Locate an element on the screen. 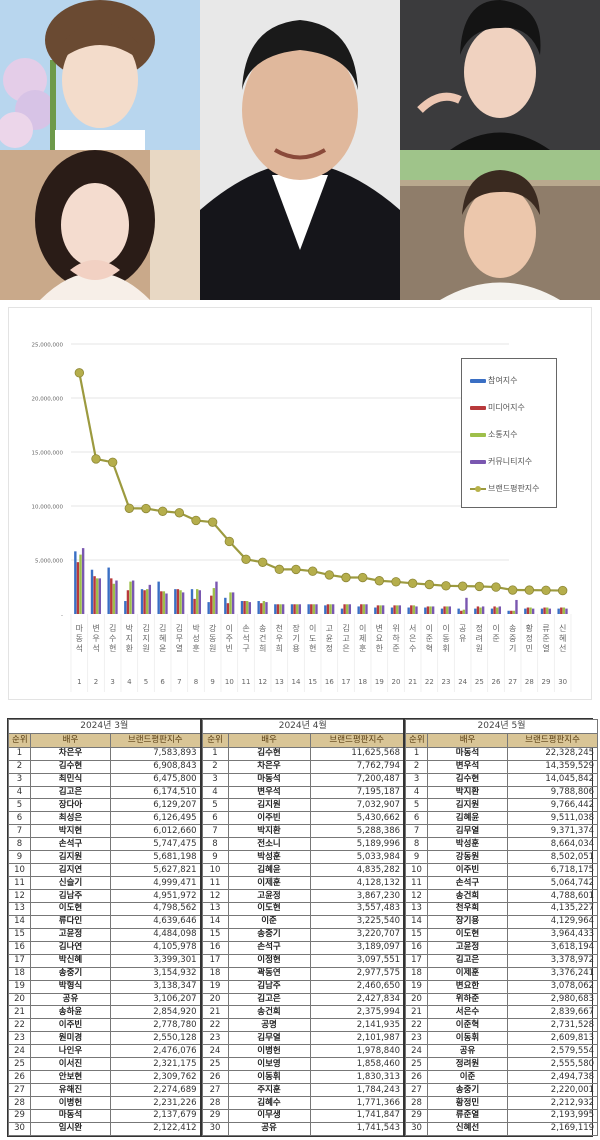 The width and height of the screenshot is (600, 1140). name-cell: 변우석 is located at coordinates (269, 792).